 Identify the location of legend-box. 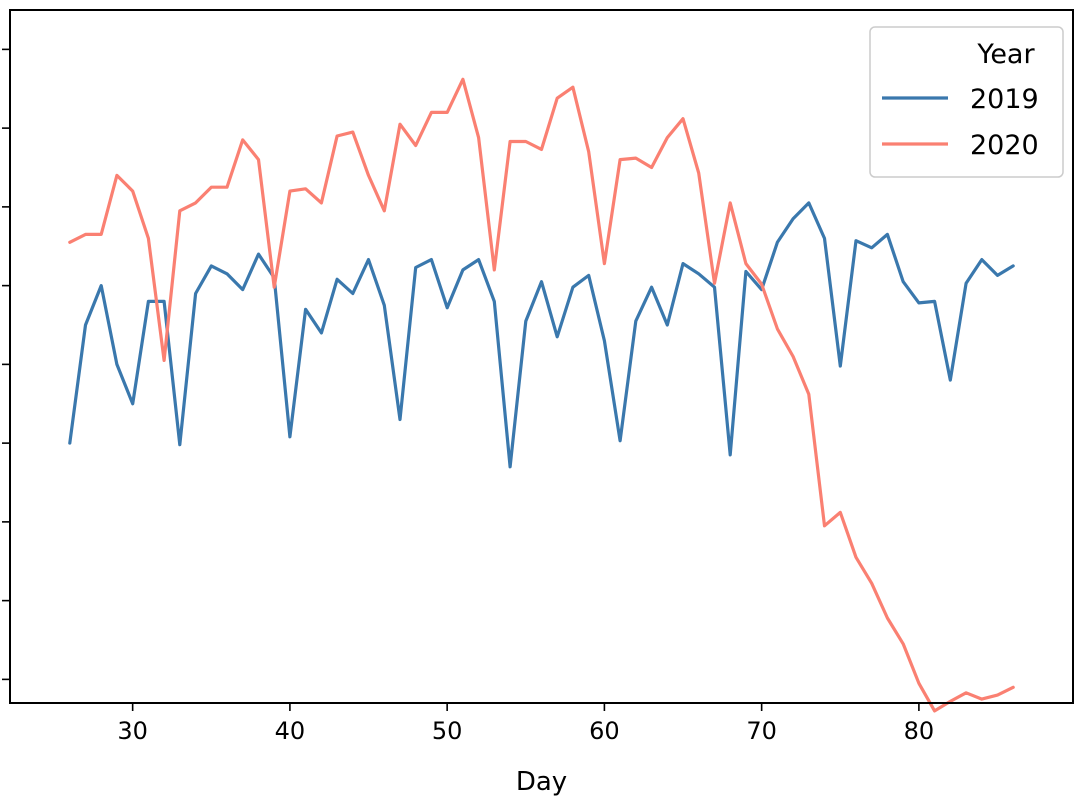
(966, 102).